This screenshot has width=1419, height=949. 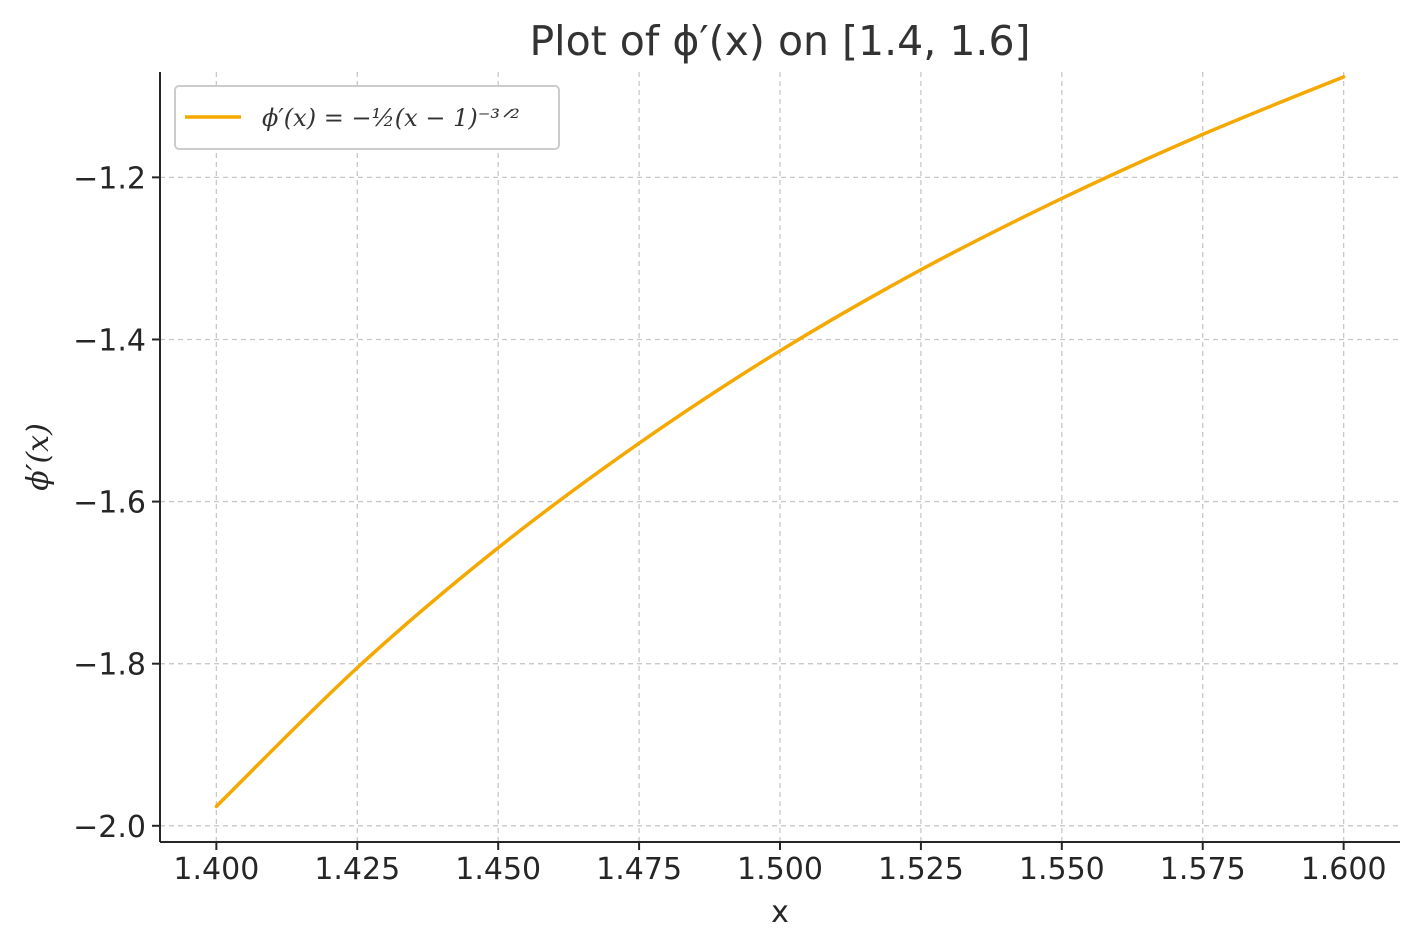 I want to click on y-axis-label: ϕ′(x), so click(x=38, y=457).